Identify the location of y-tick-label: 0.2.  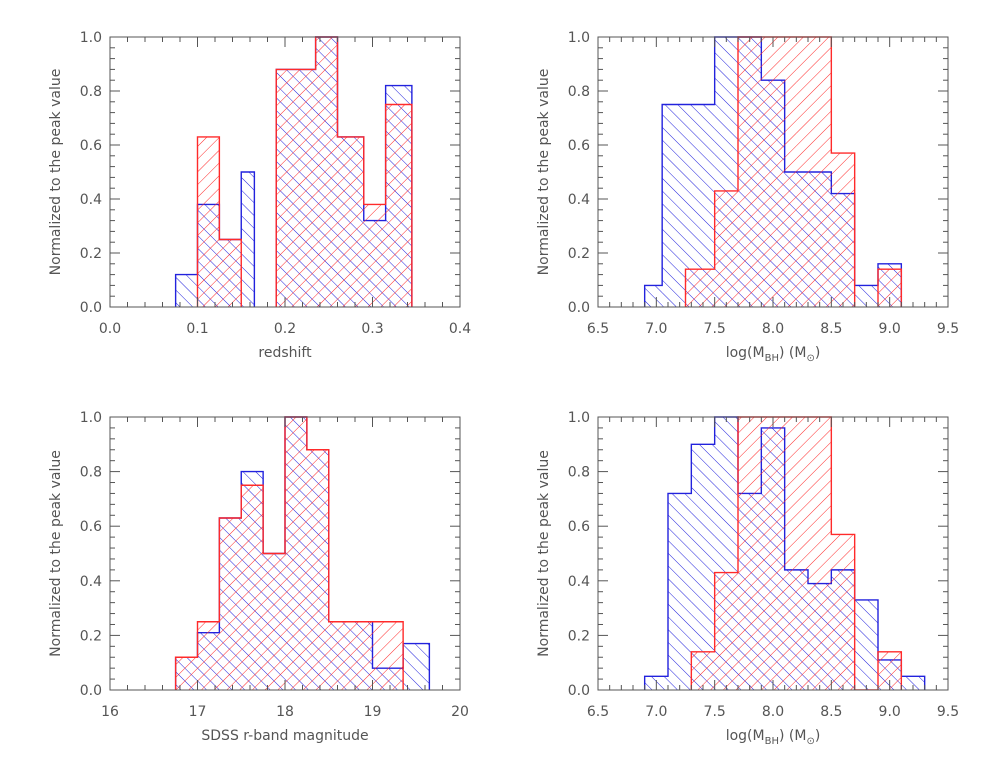
(91, 254).